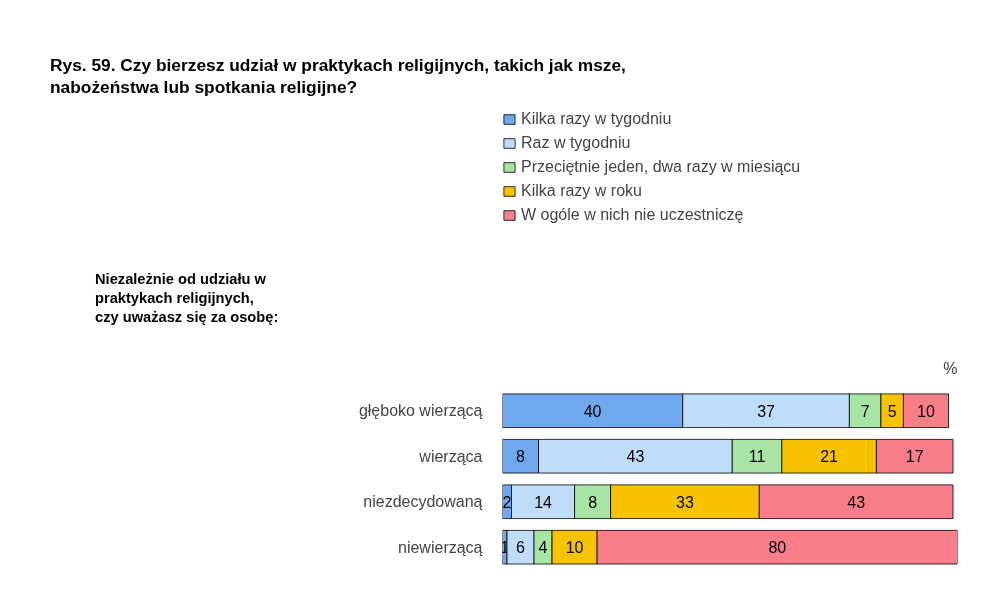 This screenshot has width=1005, height=594. What do you see at coordinates (757, 457) in the screenshot?
I see `data-label: 11` at bounding box center [757, 457].